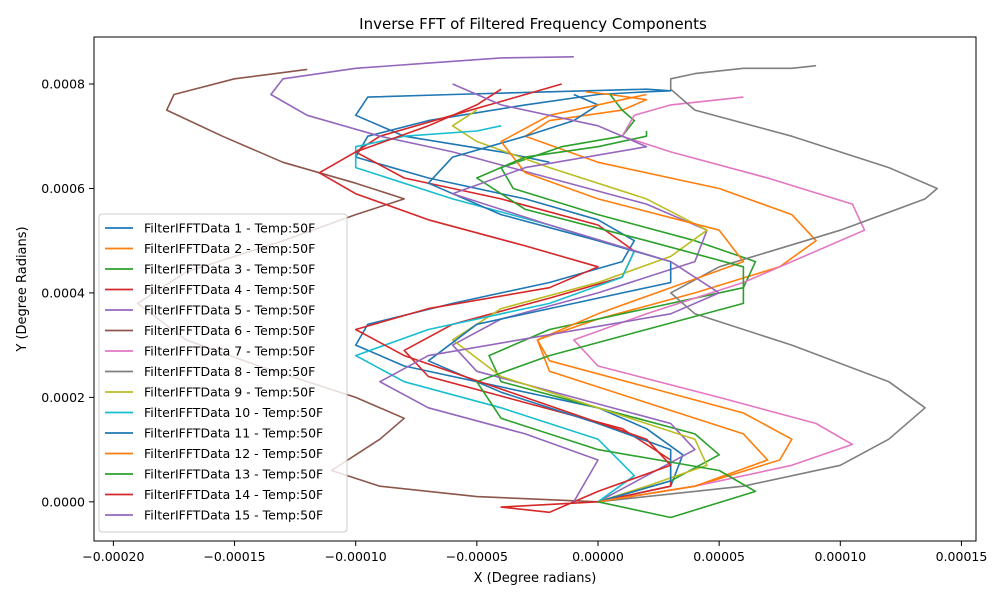  I want to click on y-tick-label: 0.0008, so click(63, 84).